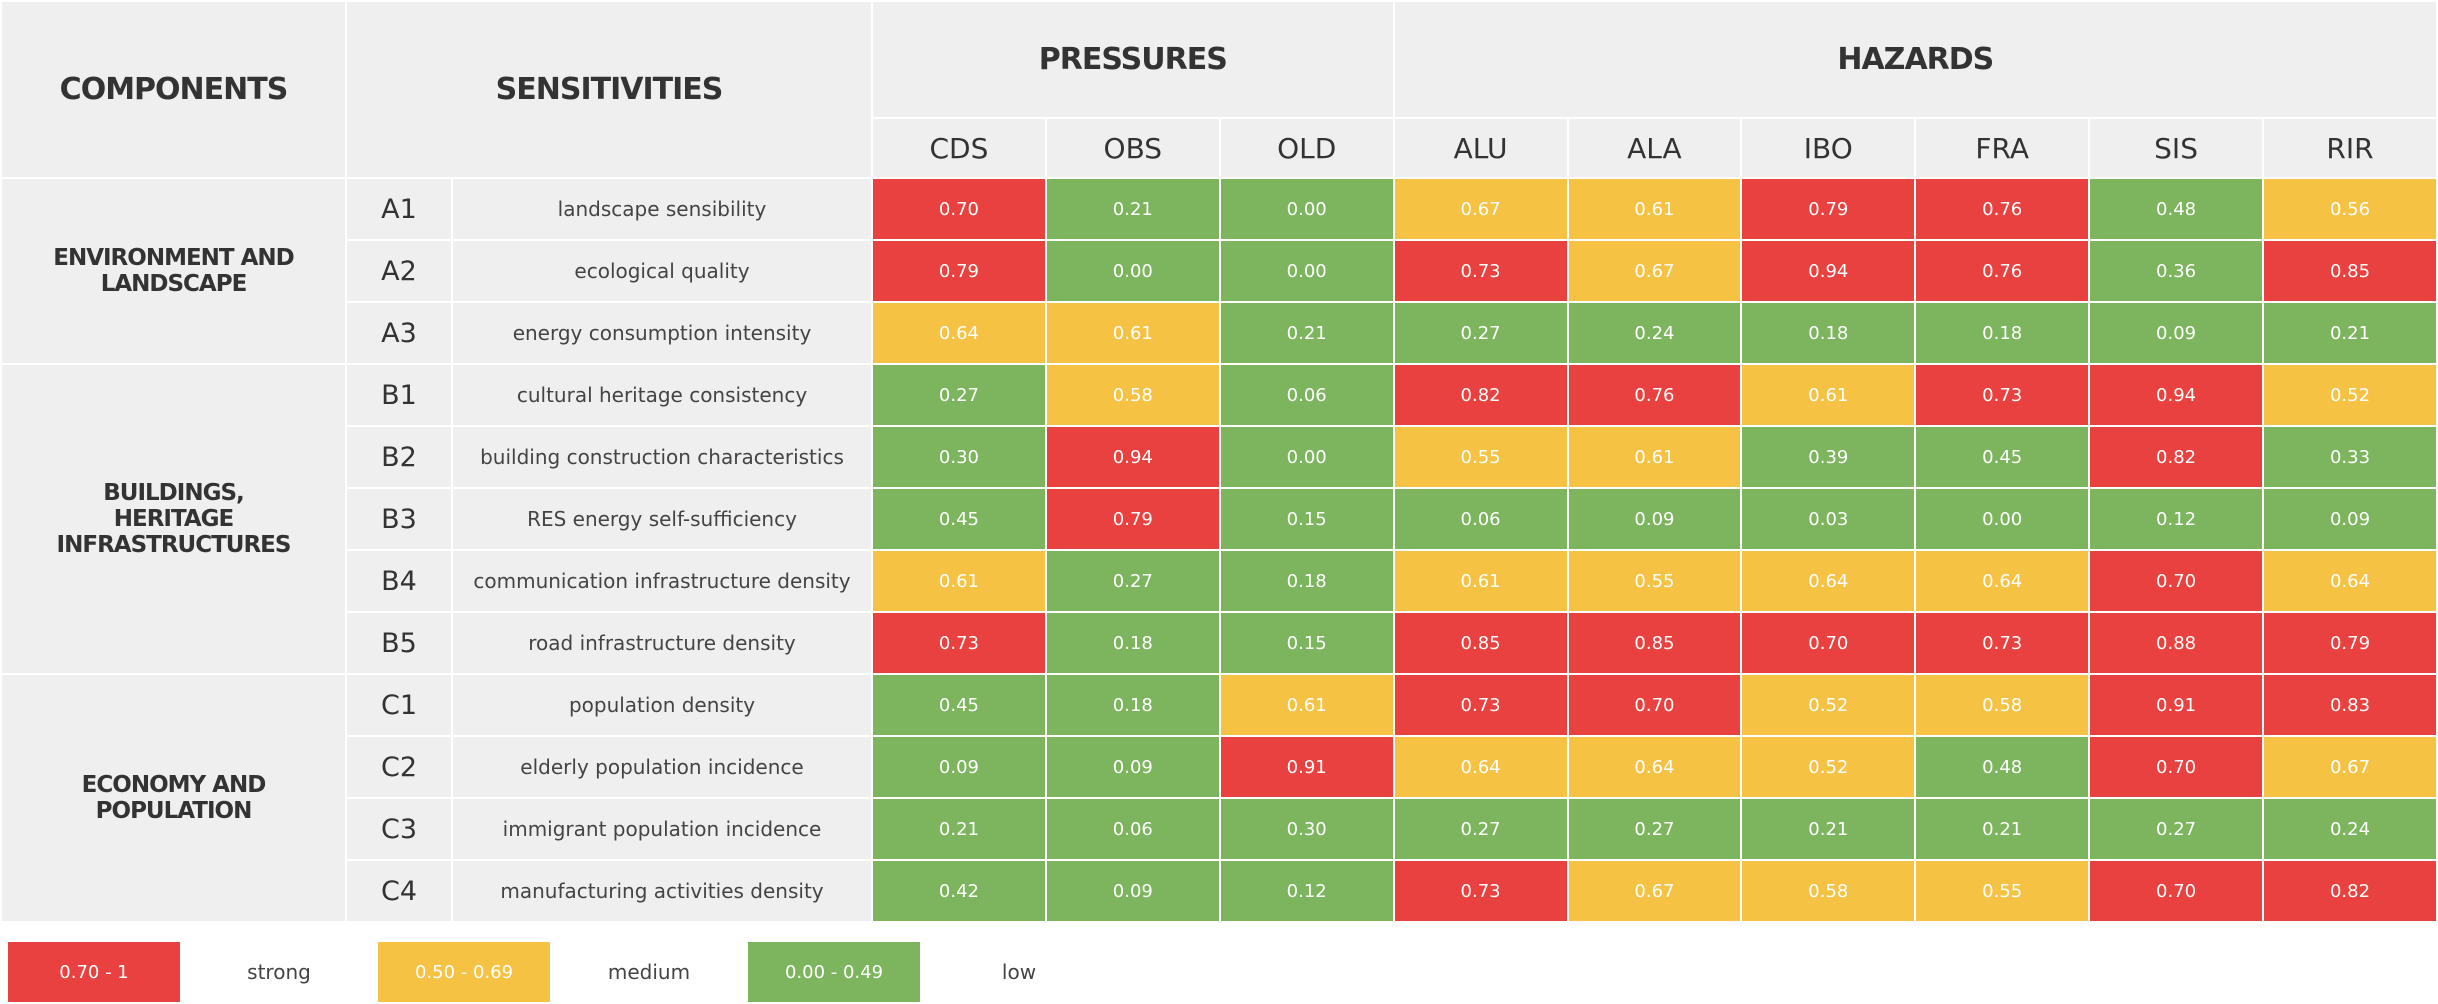  What do you see at coordinates (2176, 271) in the screenshot?
I see `value-cell: 0.36` at bounding box center [2176, 271].